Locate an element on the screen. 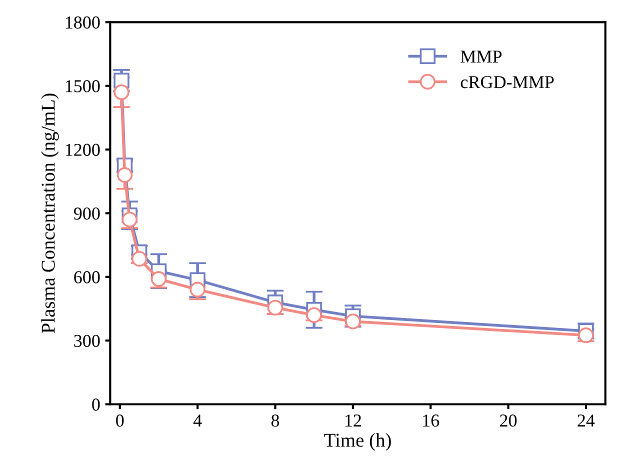 The image size is (619, 462). y-tick-label: 1200 is located at coordinates (83, 150).